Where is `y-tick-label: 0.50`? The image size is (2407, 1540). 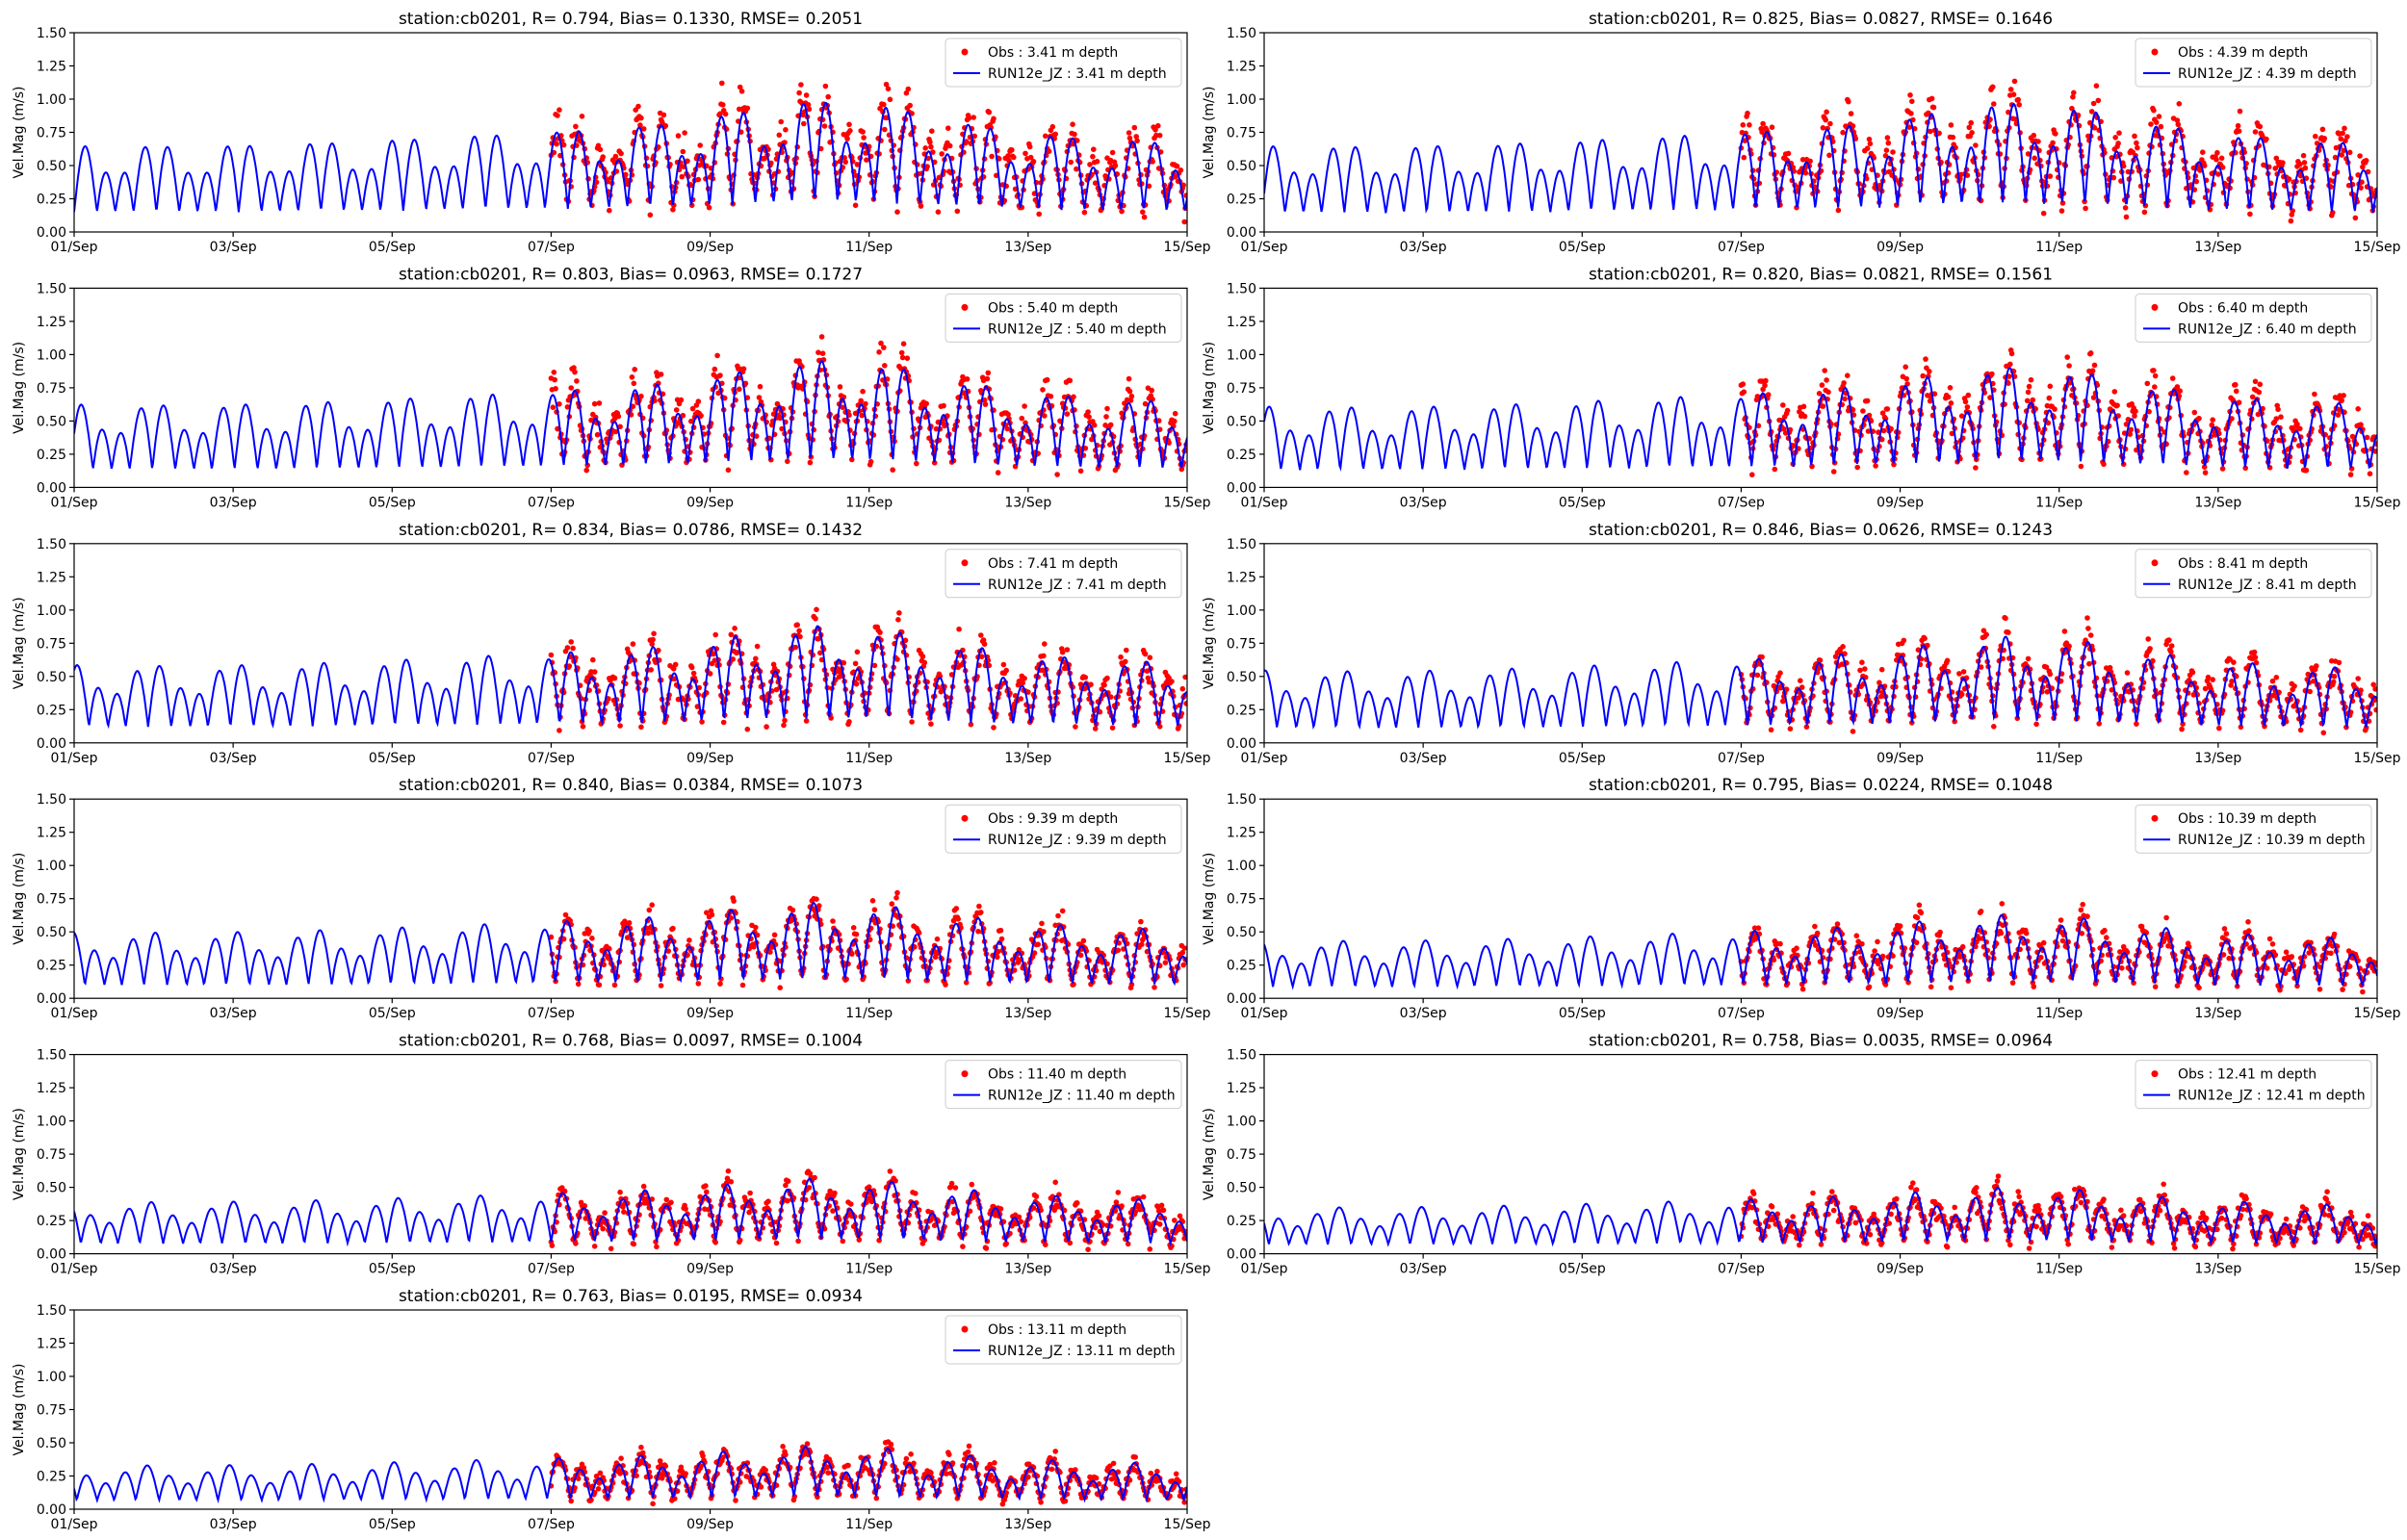 y-tick-label: 0.50 is located at coordinates (1241, 166).